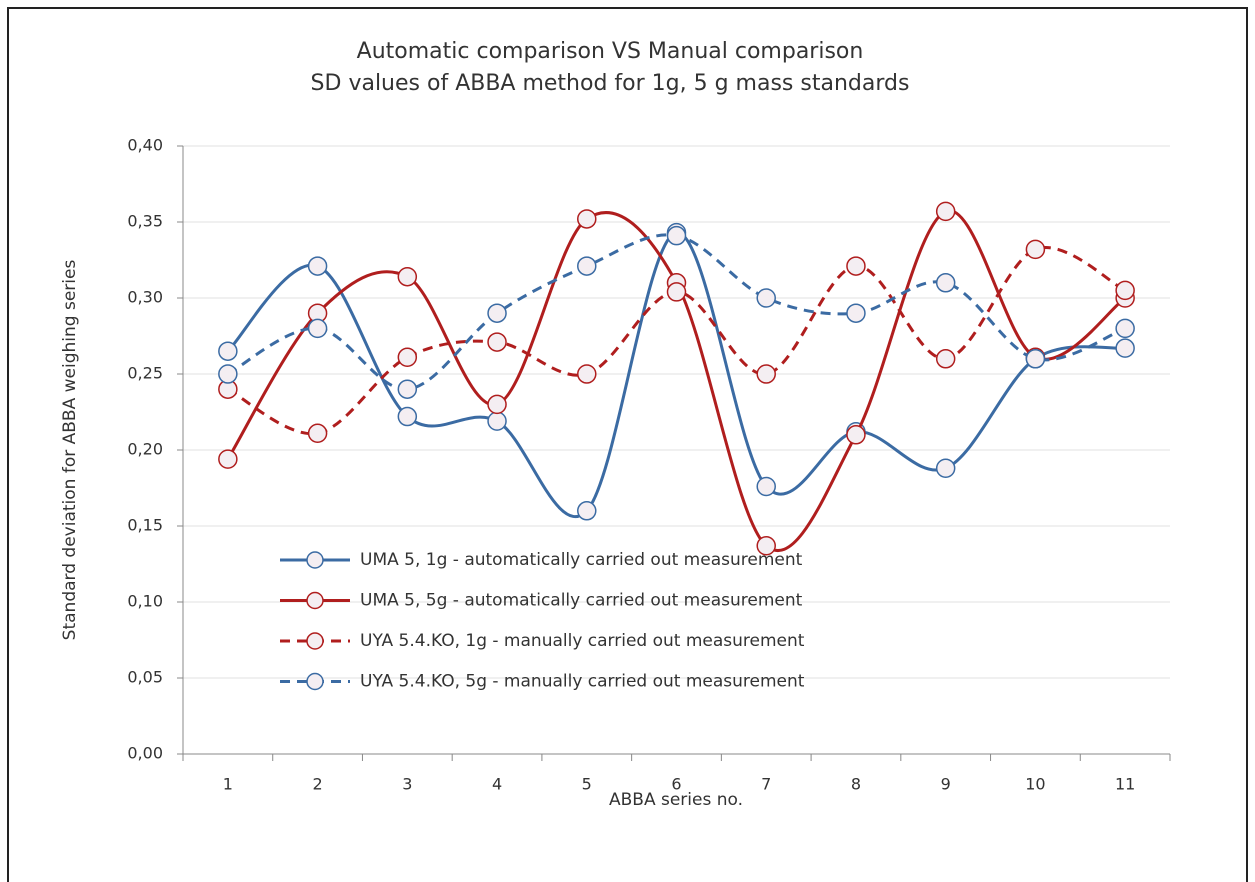  Describe the element at coordinates (145, 753) in the screenshot. I see `y-tick-label: 0,00` at that location.